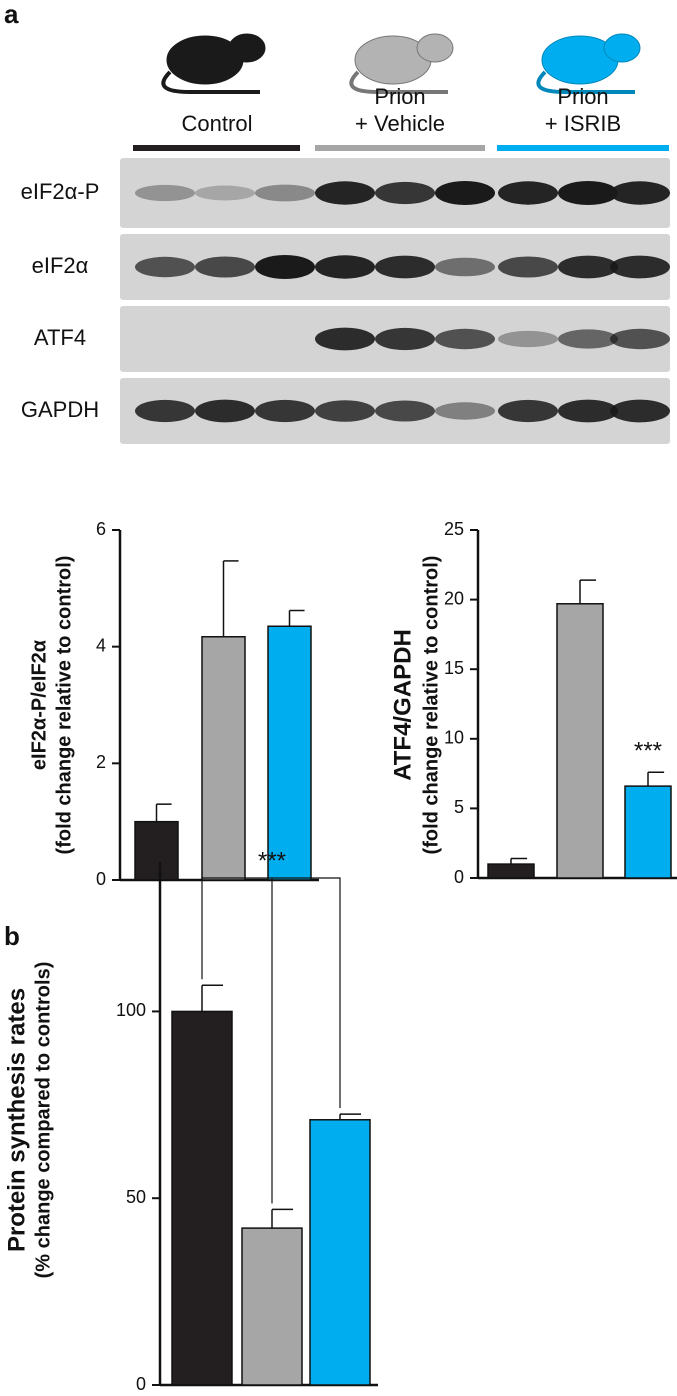  I want to click on y-tick-label: 4, so click(101, 645).